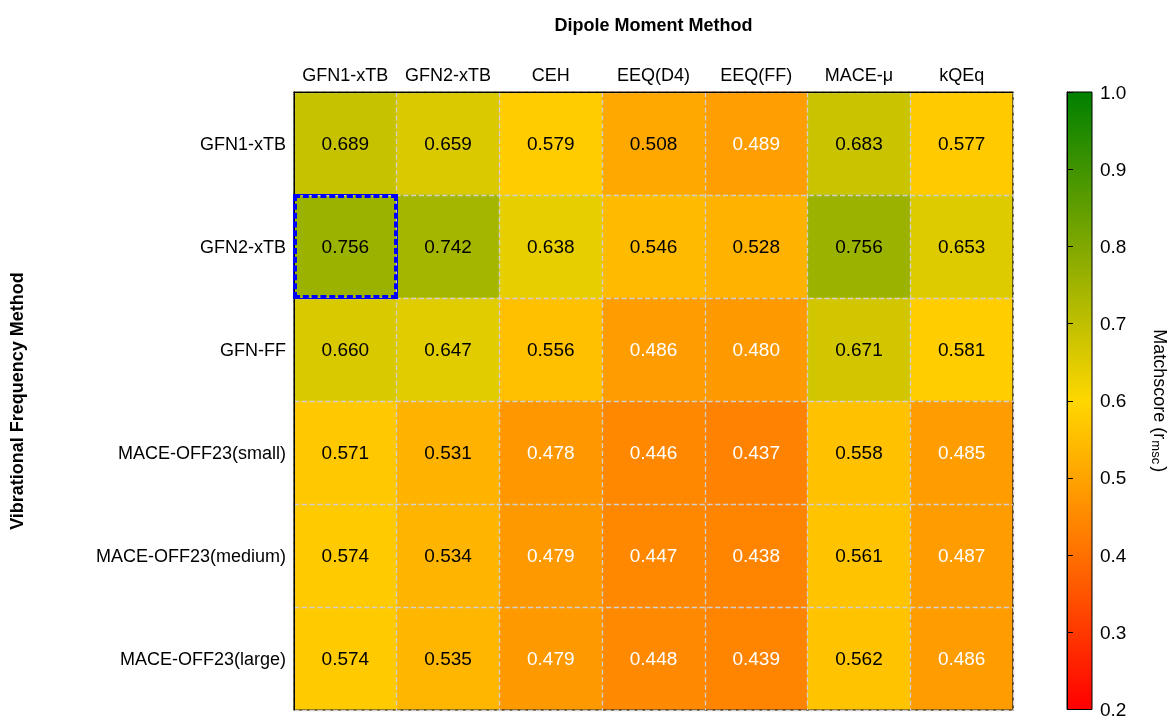 This screenshot has height=719, width=1175. Describe the element at coordinates (1113, 555) in the screenshot. I see `color-bar-label: 0.4` at that location.